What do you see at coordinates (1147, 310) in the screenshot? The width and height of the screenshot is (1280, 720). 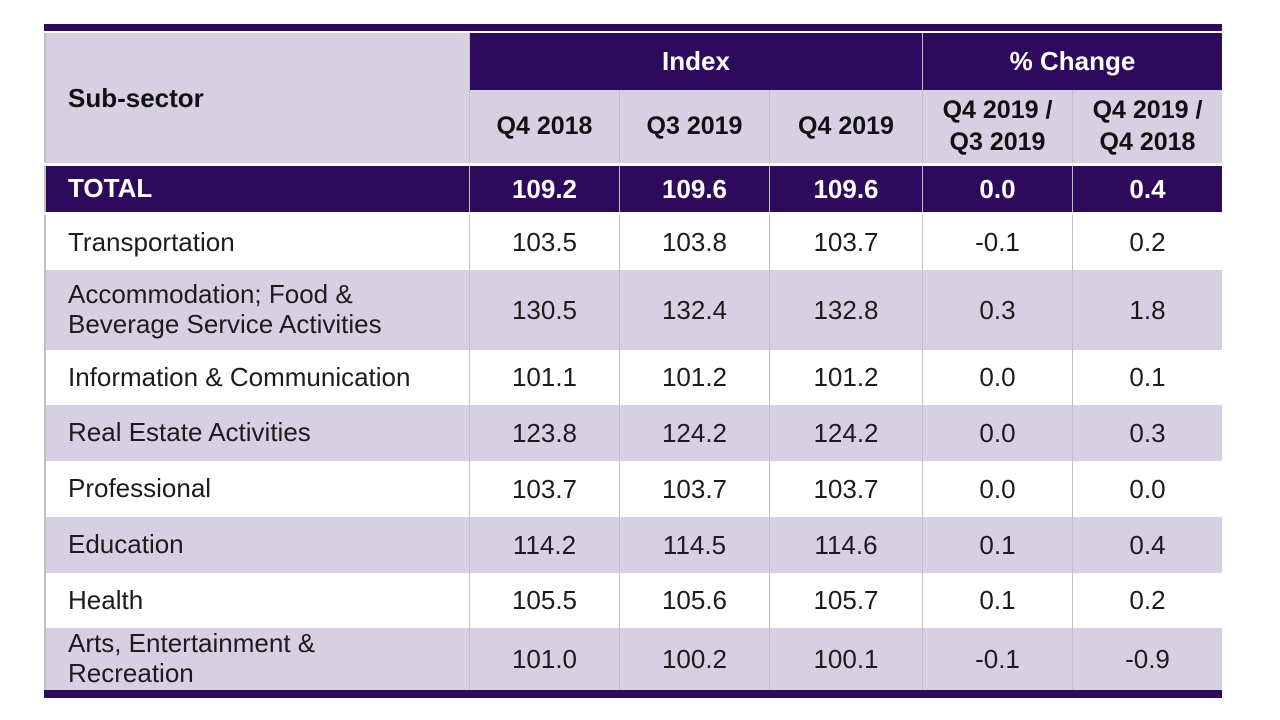 I see `cell-change-yoy: 1.8` at bounding box center [1147, 310].